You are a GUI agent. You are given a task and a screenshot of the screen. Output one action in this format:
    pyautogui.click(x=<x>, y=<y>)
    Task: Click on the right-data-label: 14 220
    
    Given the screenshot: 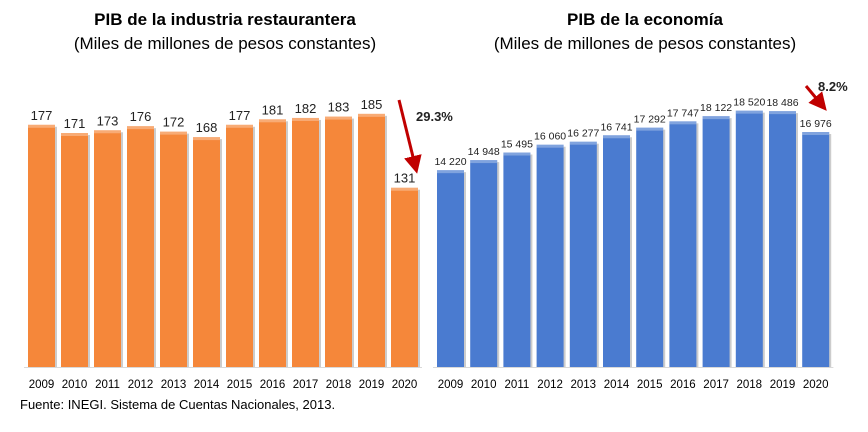 What is the action you would take?
    pyautogui.click(x=450, y=162)
    